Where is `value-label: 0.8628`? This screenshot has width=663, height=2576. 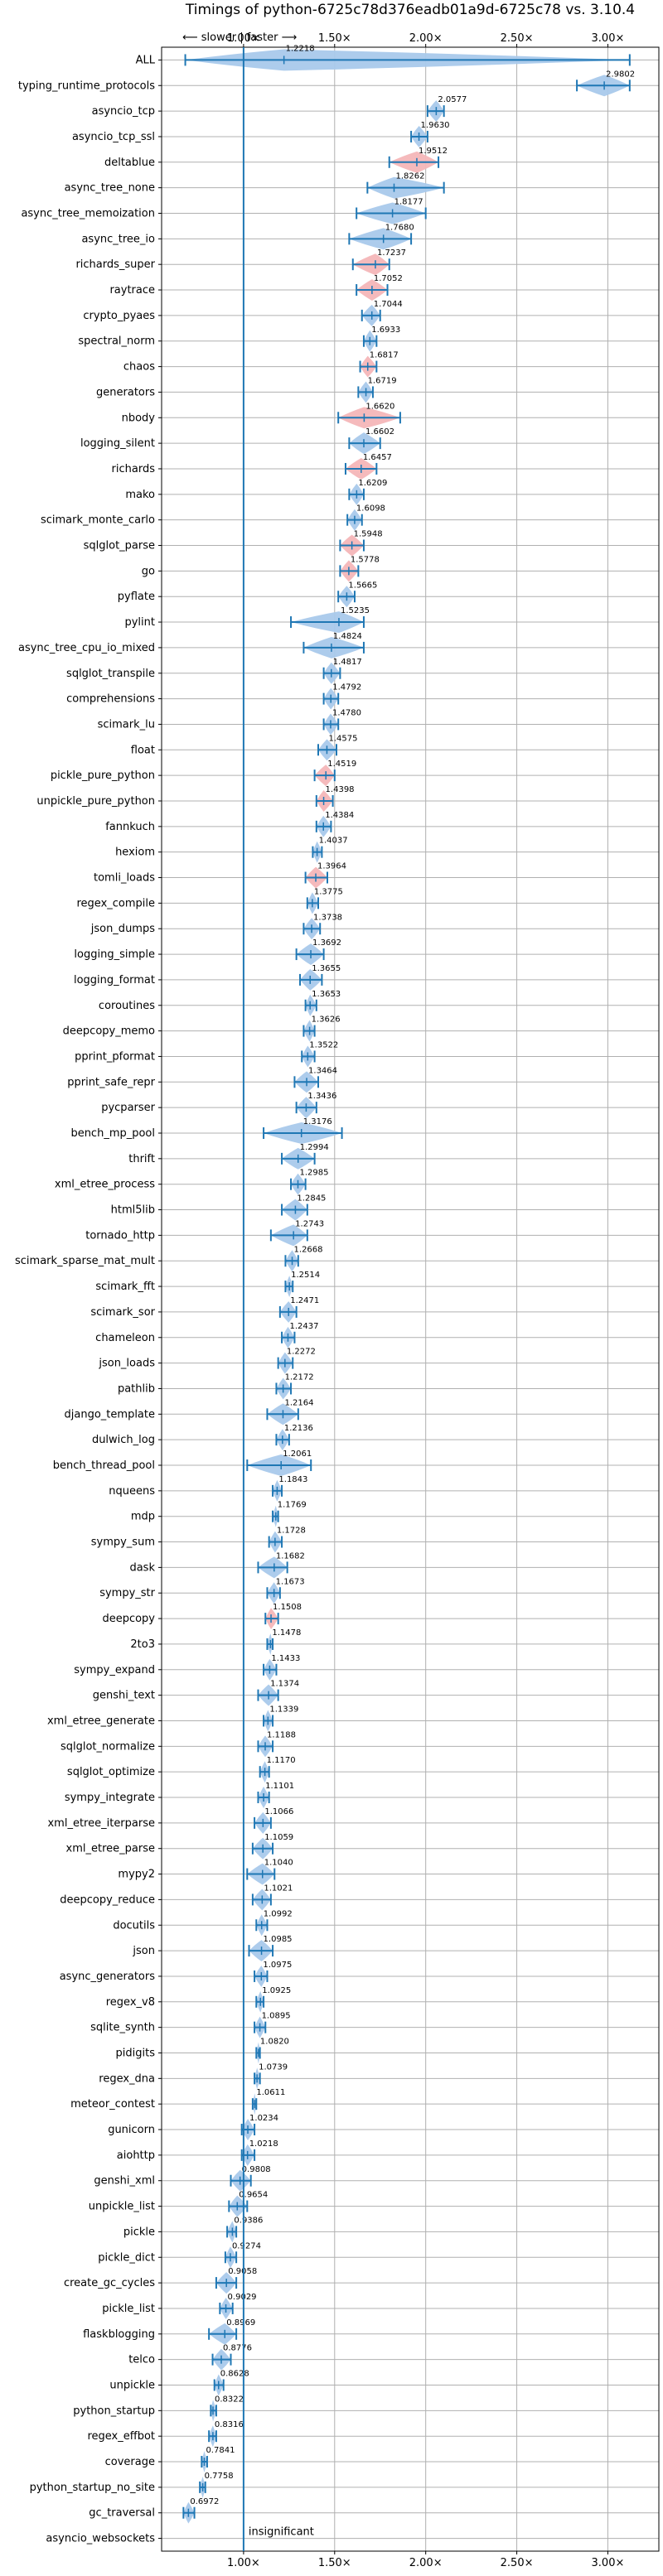 value-label: 0.8628 is located at coordinates (234, 2374).